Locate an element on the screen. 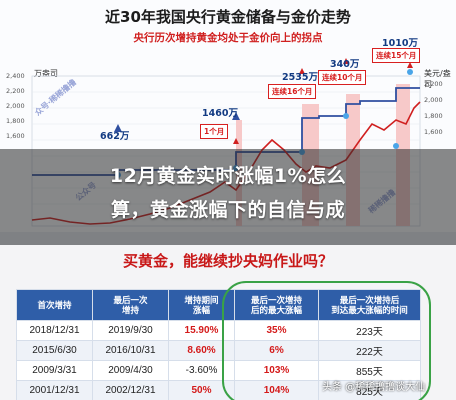 Image resolution: width=456 pixels, height=400 pixels. cell-first: 2009/3/31 is located at coordinates (54, 370).